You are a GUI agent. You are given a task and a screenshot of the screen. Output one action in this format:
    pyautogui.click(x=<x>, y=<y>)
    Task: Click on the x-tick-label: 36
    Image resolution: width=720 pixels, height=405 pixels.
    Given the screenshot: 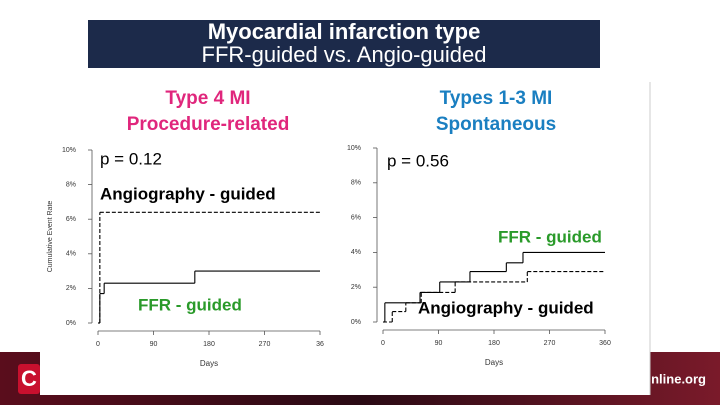 What is the action you would take?
    pyautogui.click(x=320, y=344)
    